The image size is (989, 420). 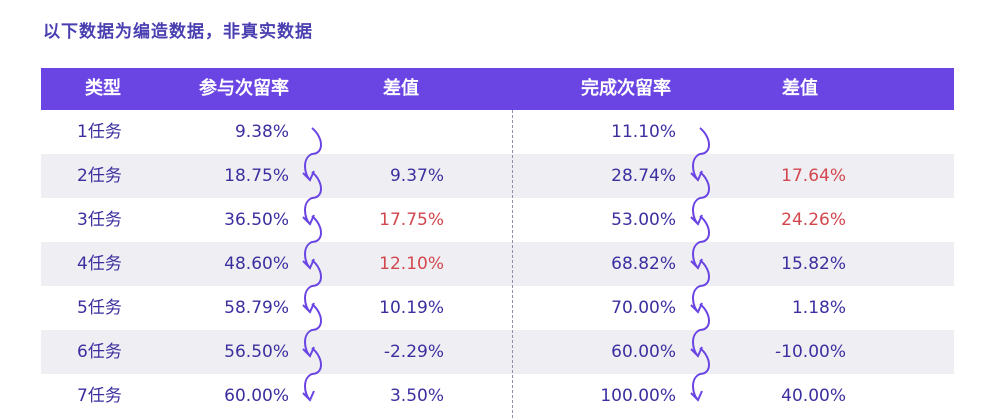 What do you see at coordinates (497, 220) in the screenshot?
I see `table-row: 3任务 36.50% 17.75% 53.00% 24.26%` at bounding box center [497, 220].